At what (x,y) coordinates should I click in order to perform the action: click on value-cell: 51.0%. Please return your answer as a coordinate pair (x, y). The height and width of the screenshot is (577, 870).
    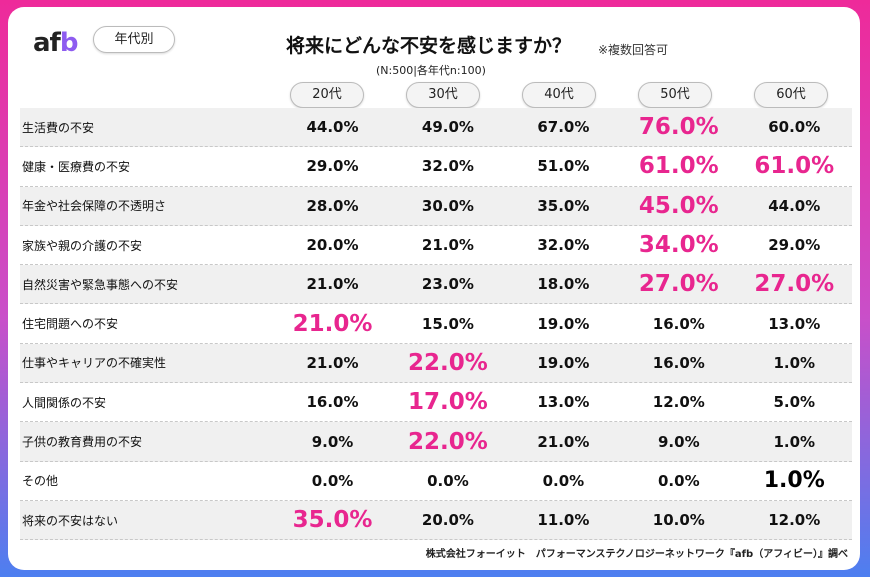
    Looking at the image, I should click on (563, 166).